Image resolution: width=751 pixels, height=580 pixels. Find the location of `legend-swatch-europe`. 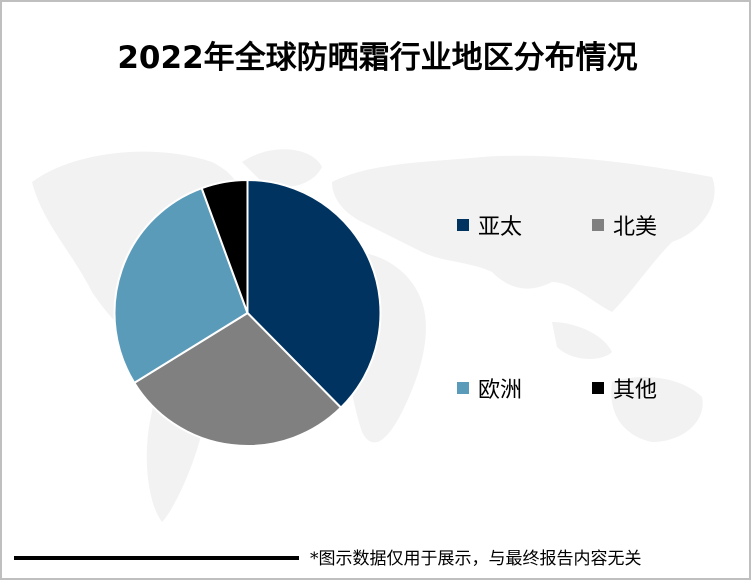

legend-swatch-europe is located at coordinates (463, 388).